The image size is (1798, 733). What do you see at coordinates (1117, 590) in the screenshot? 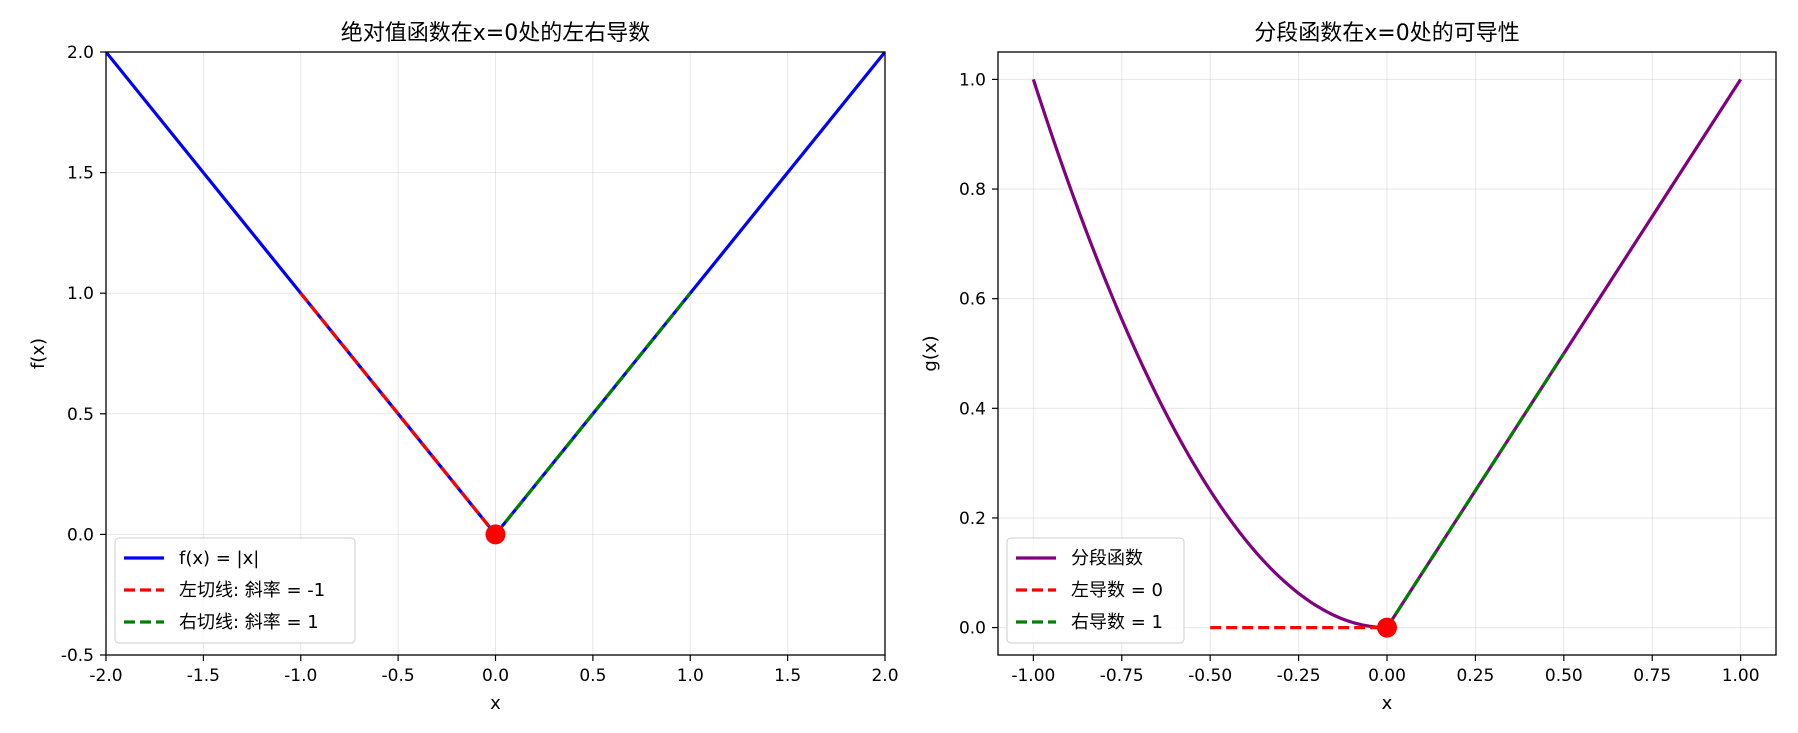
I see `legend-label-2: 左导数 = 0` at bounding box center [1117, 590].